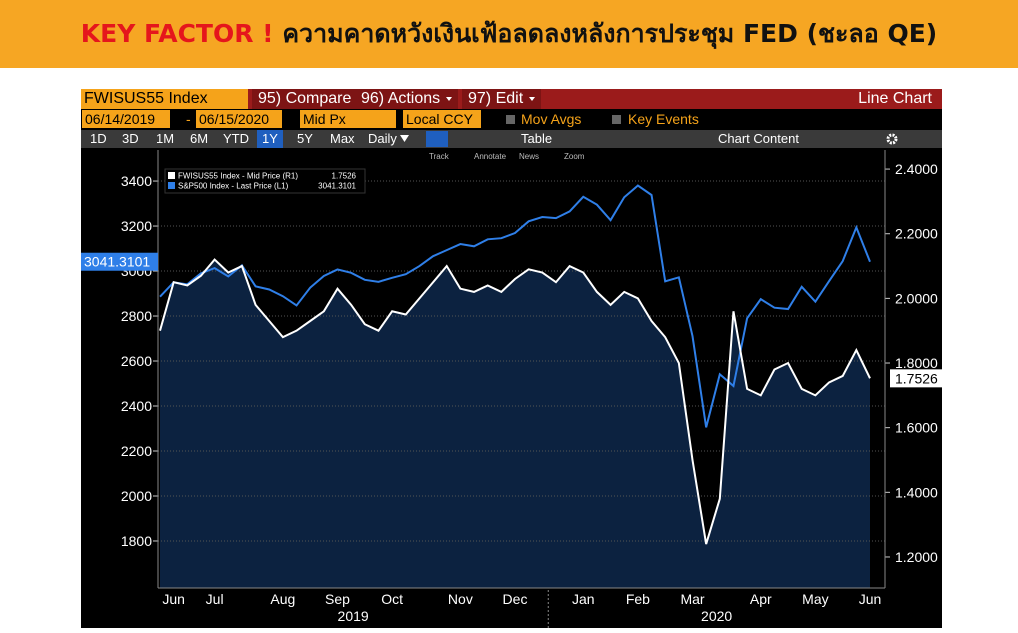  Describe the element at coordinates (337, 186) in the screenshot. I see `legend-value: 3041.3101` at that location.